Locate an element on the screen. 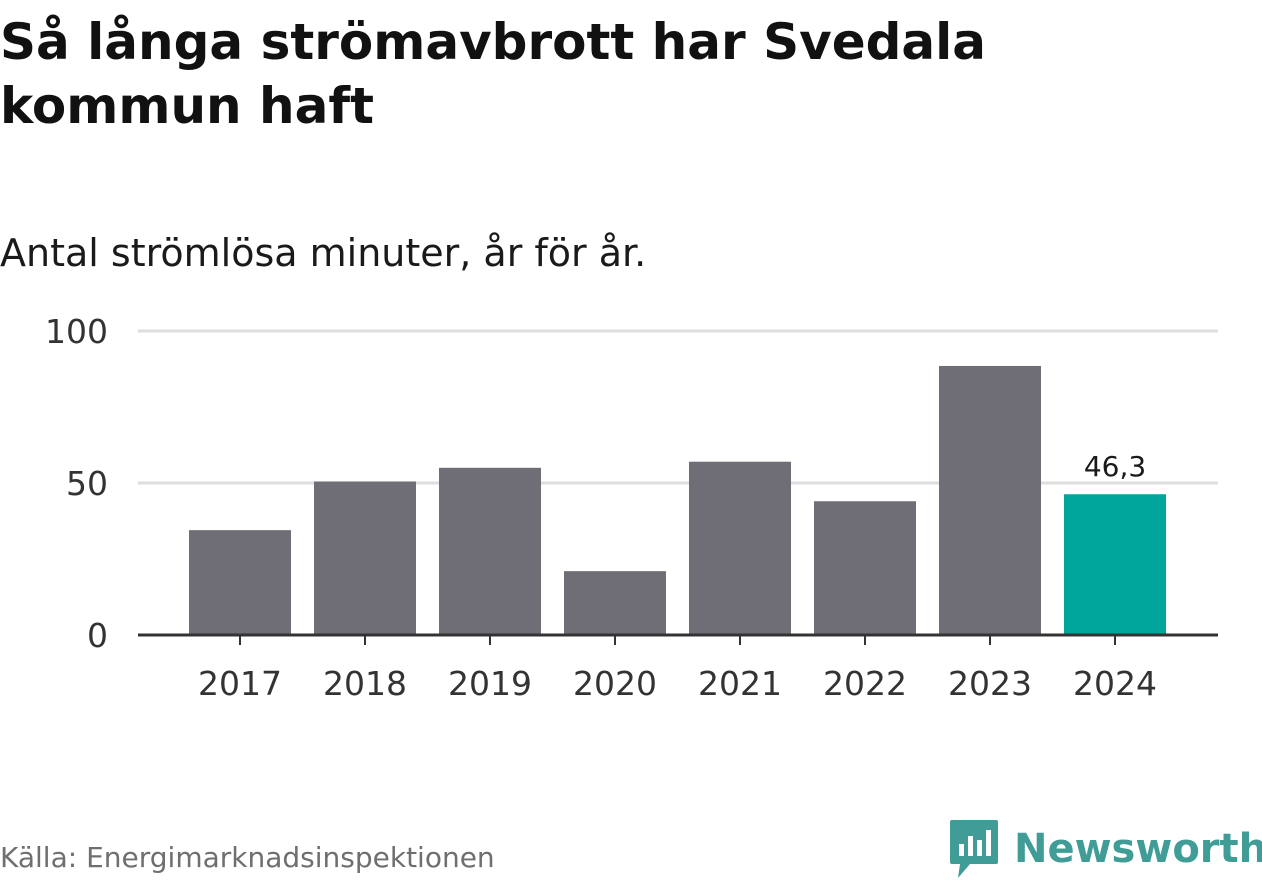 This screenshot has height=880, width=1262. x-tick-label: 2020 is located at coordinates (615, 683).